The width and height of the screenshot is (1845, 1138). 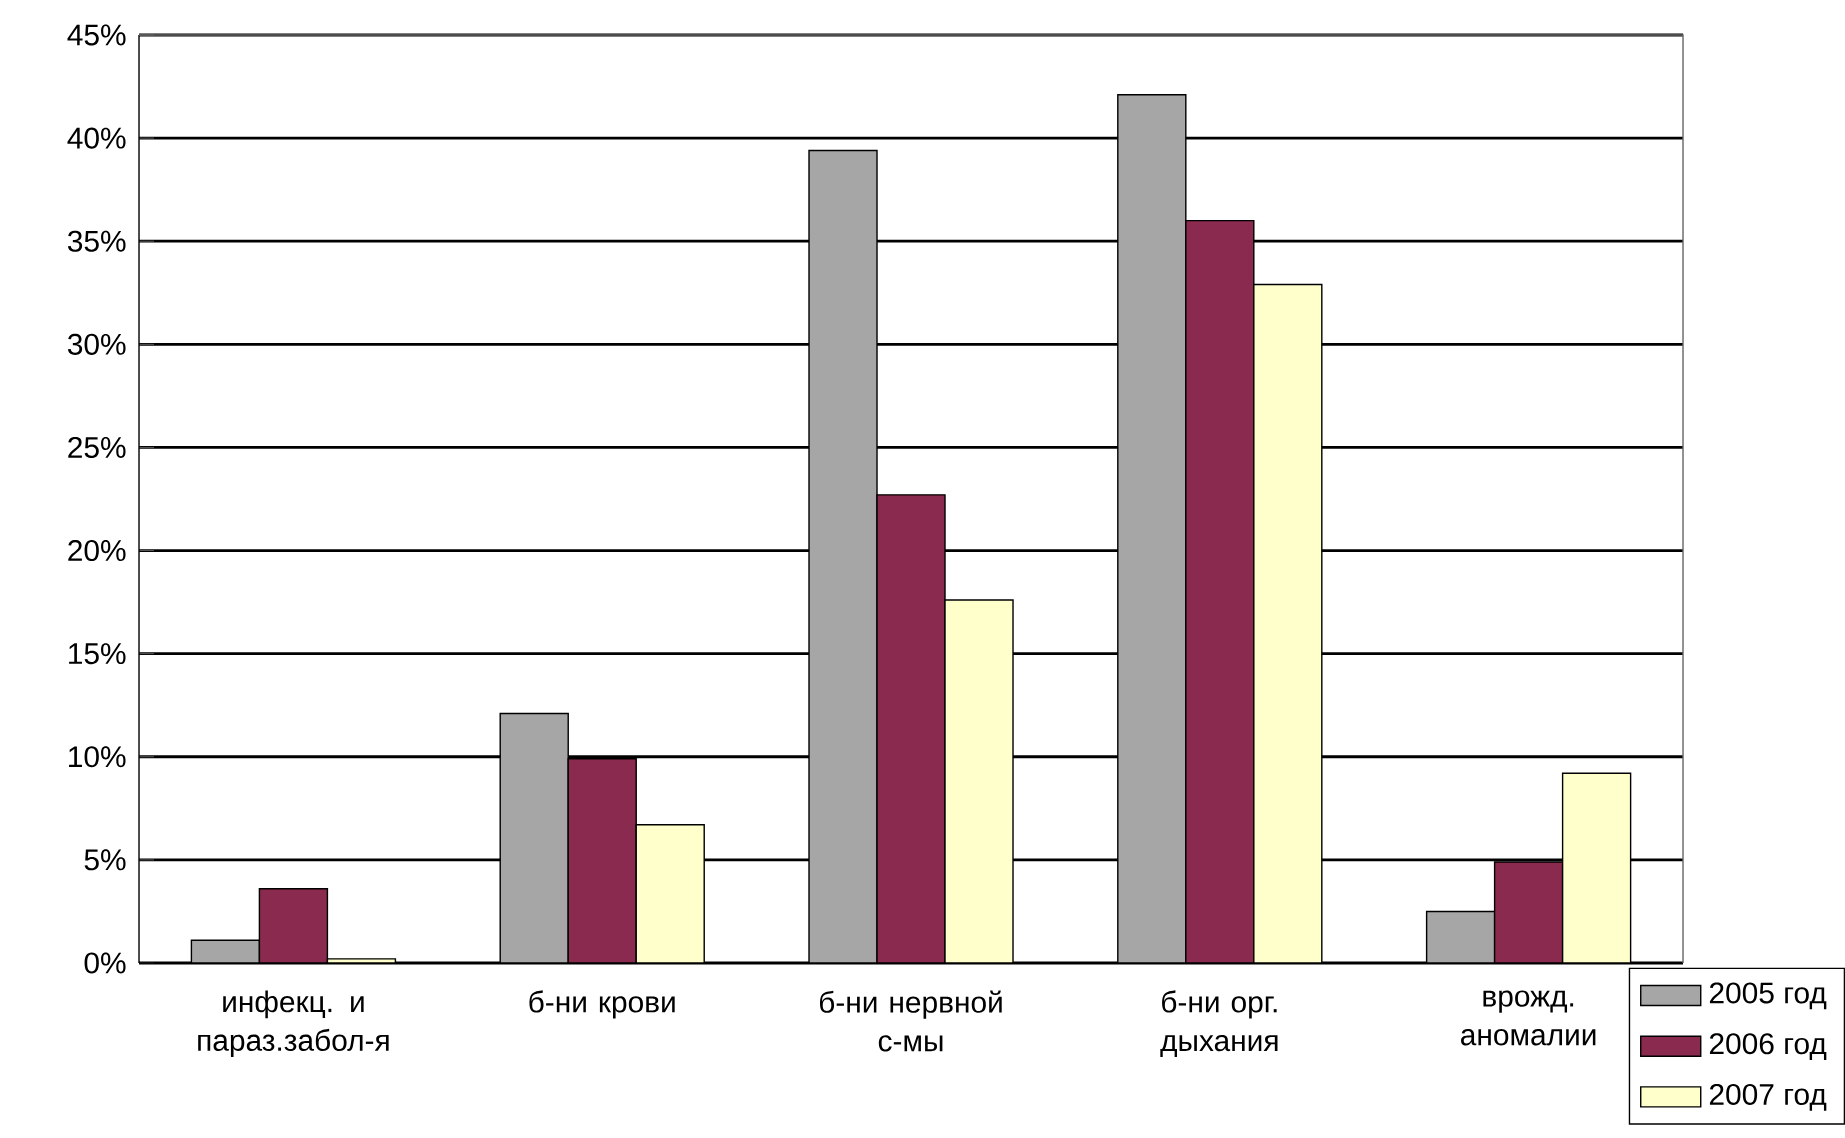 I want to click on y-tick-label: 5%, so click(x=105, y=860).